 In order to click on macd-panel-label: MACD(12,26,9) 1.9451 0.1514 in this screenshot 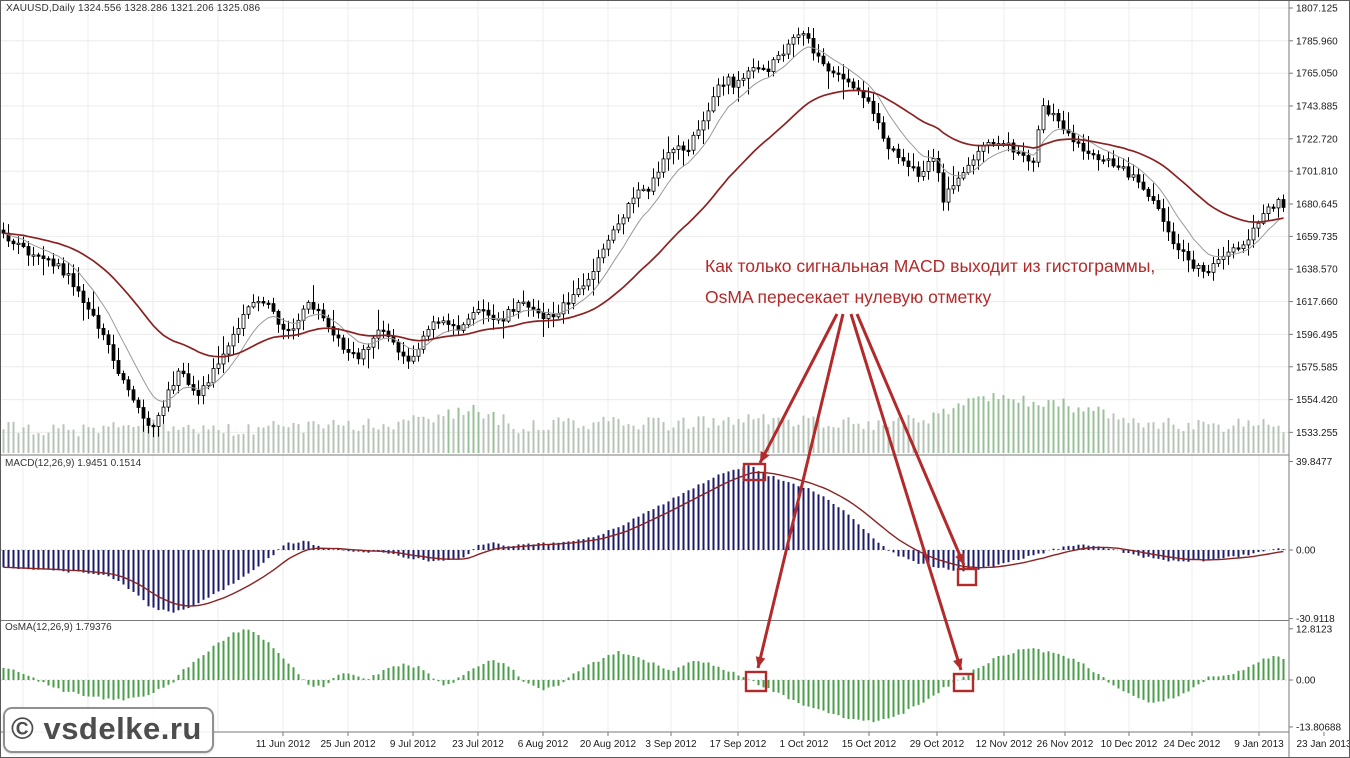, I will do `click(73, 463)`.